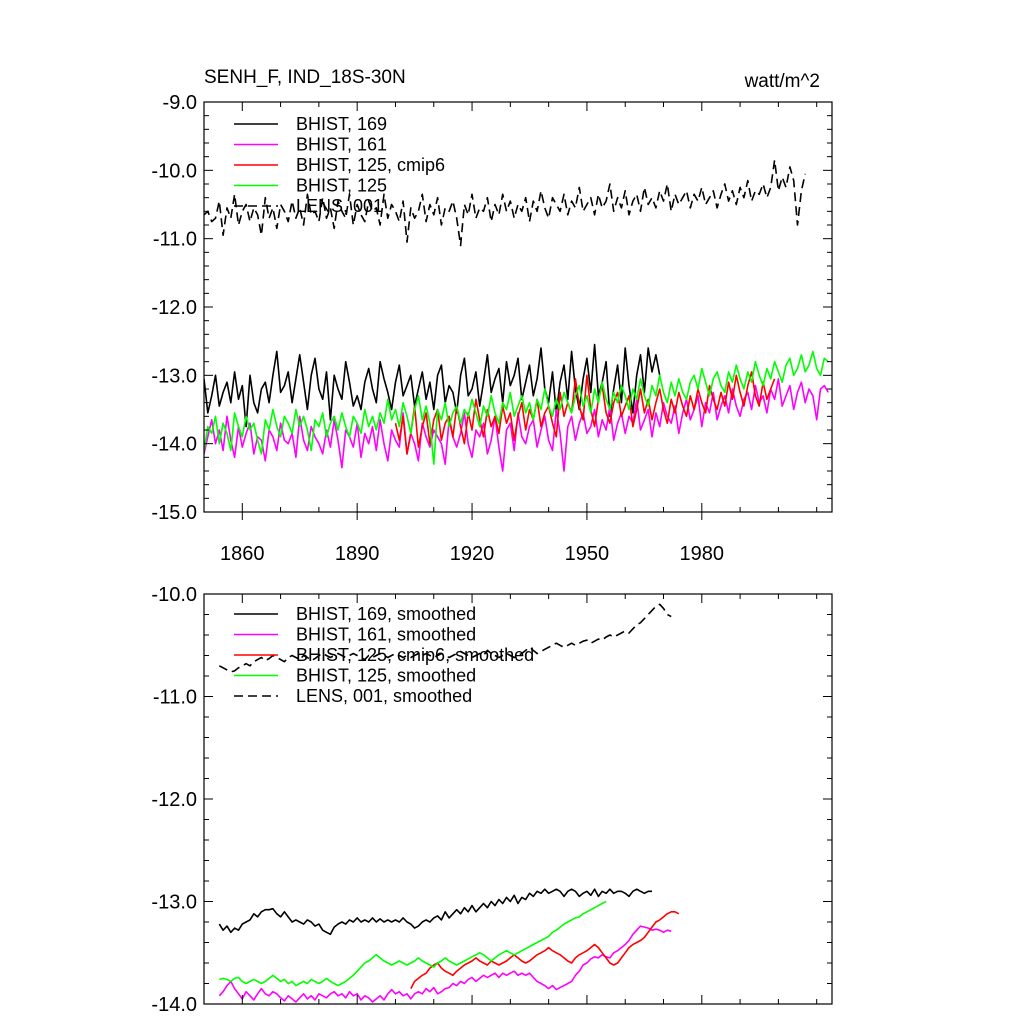 The height and width of the screenshot is (1024, 1024). What do you see at coordinates (242, 554) in the screenshot?
I see `x-tick-label: 1860` at bounding box center [242, 554].